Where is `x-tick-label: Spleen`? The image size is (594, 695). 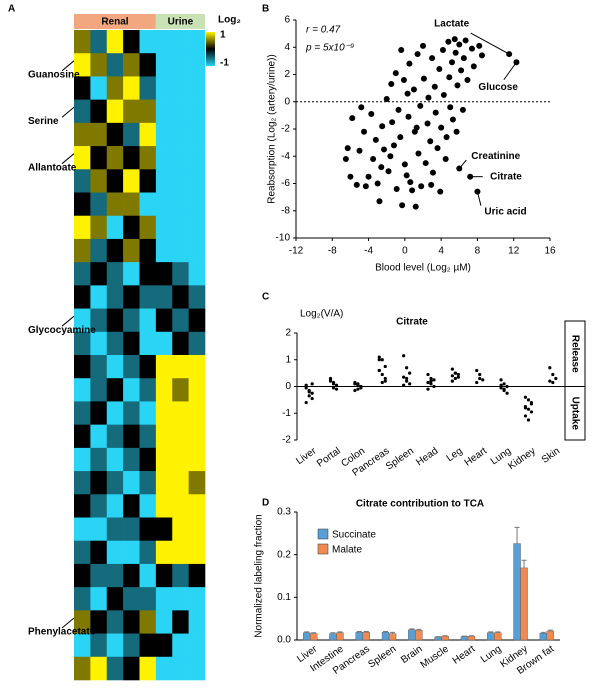 x-tick-label: Spleen is located at coordinates (400, 459).